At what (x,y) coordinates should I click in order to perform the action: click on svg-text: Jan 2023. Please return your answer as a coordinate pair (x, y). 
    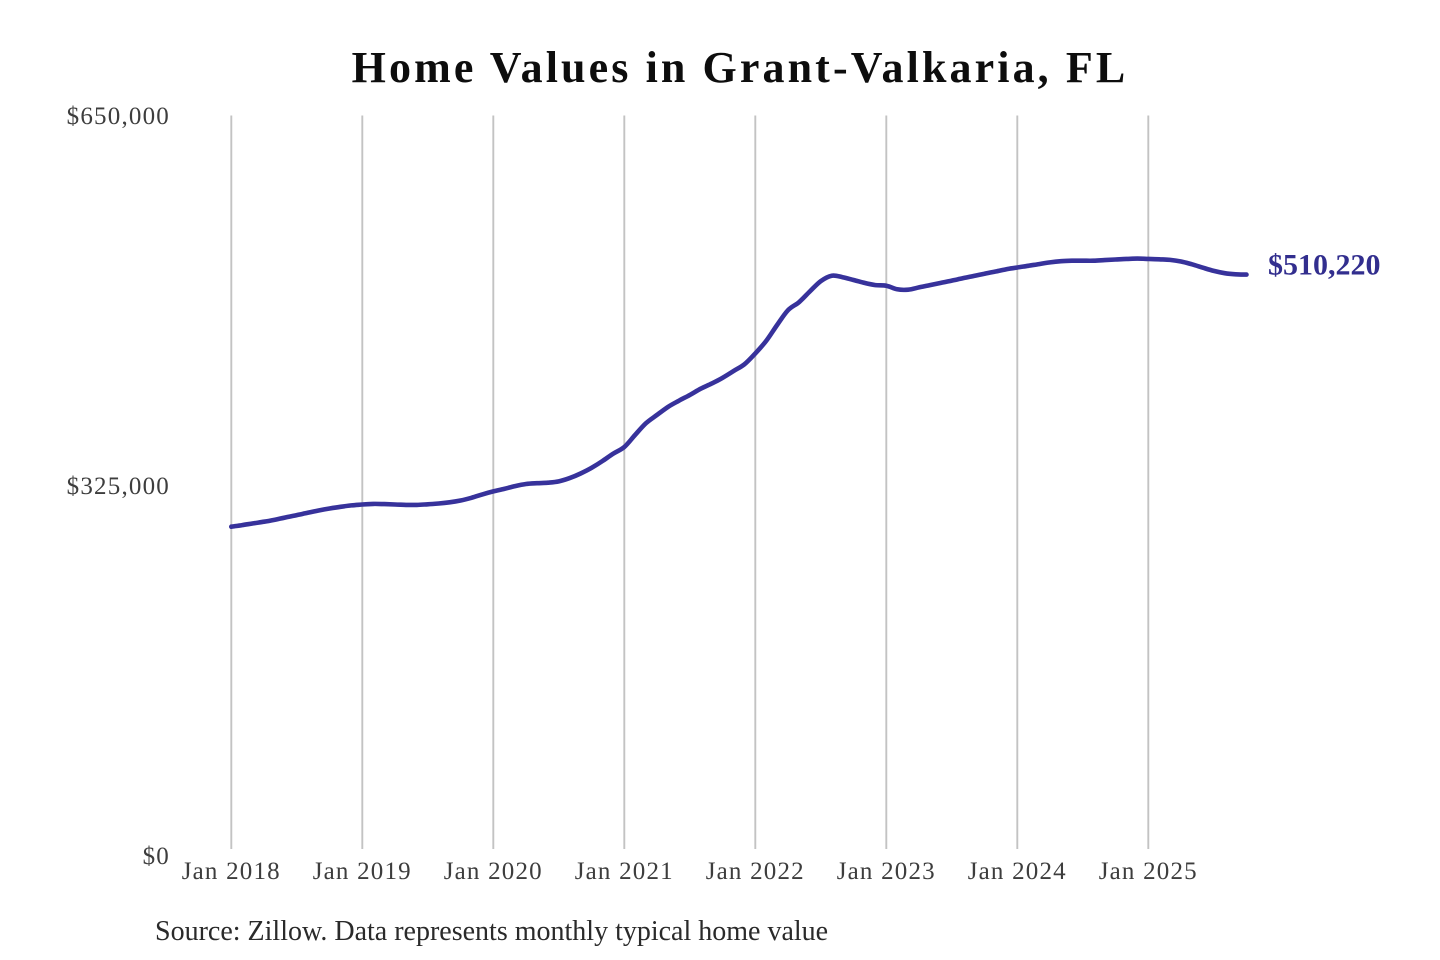
    Looking at the image, I should click on (886, 871).